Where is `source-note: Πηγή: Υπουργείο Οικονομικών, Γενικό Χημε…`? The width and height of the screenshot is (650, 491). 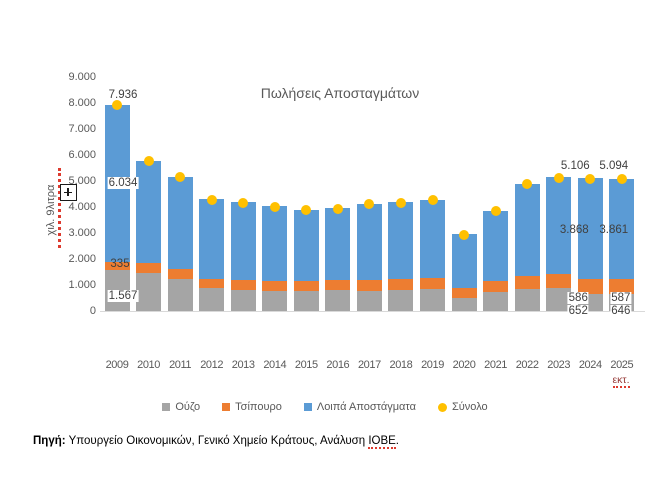 source-note: Πηγή: Υπουργείο Οικονομικών, Γενικό Χημε… is located at coordinates (216, 442).